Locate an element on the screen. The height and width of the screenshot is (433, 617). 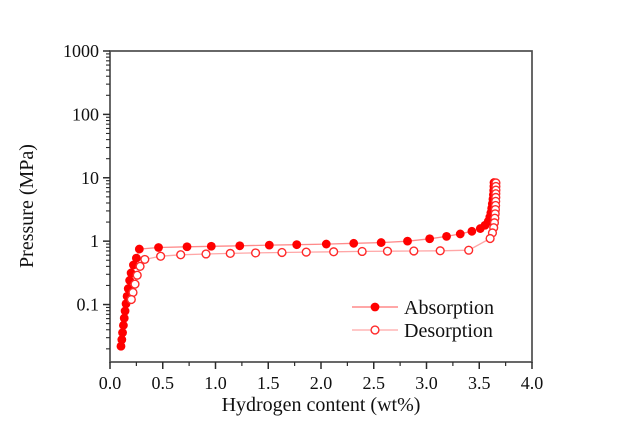
y-axis-ticks: 0.1 1 10 100 1000 is located at coordinates (86, 195).